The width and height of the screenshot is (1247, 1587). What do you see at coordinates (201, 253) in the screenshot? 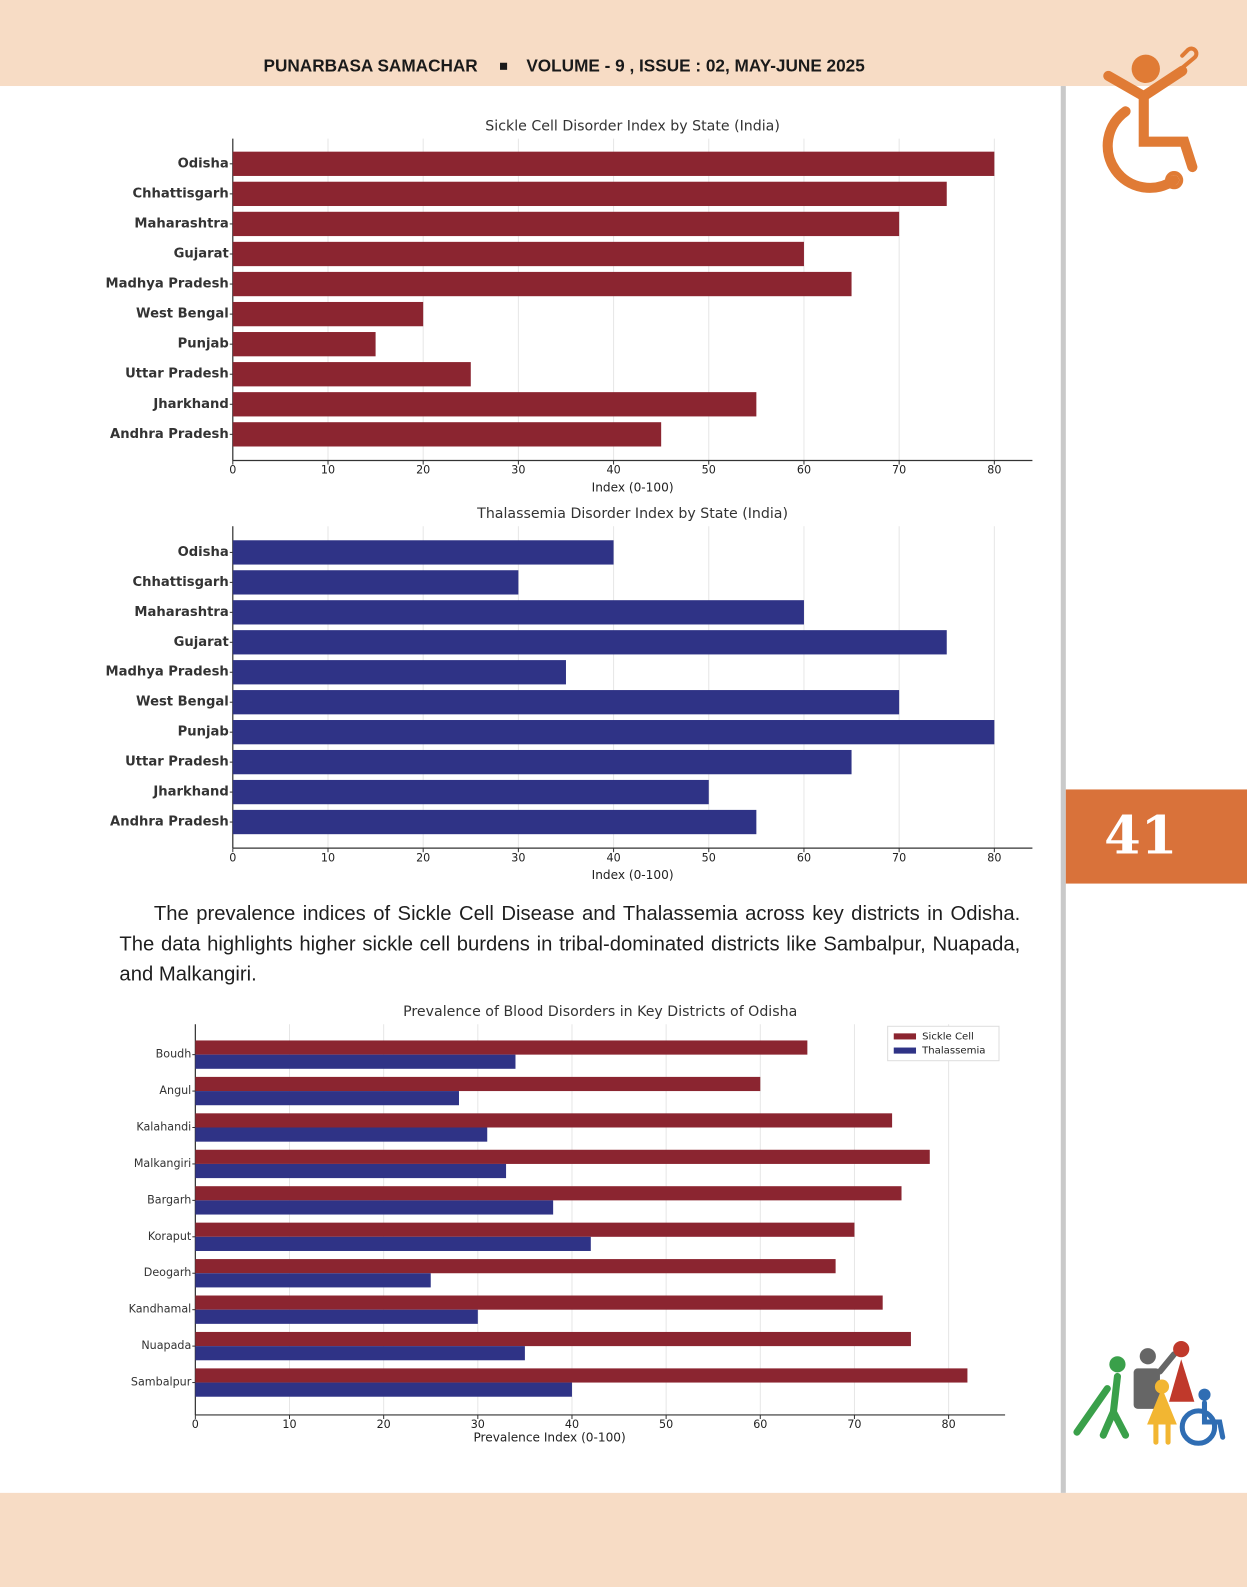
I see `y-tick-label: Gujarat` at bounding box center [201, 253].